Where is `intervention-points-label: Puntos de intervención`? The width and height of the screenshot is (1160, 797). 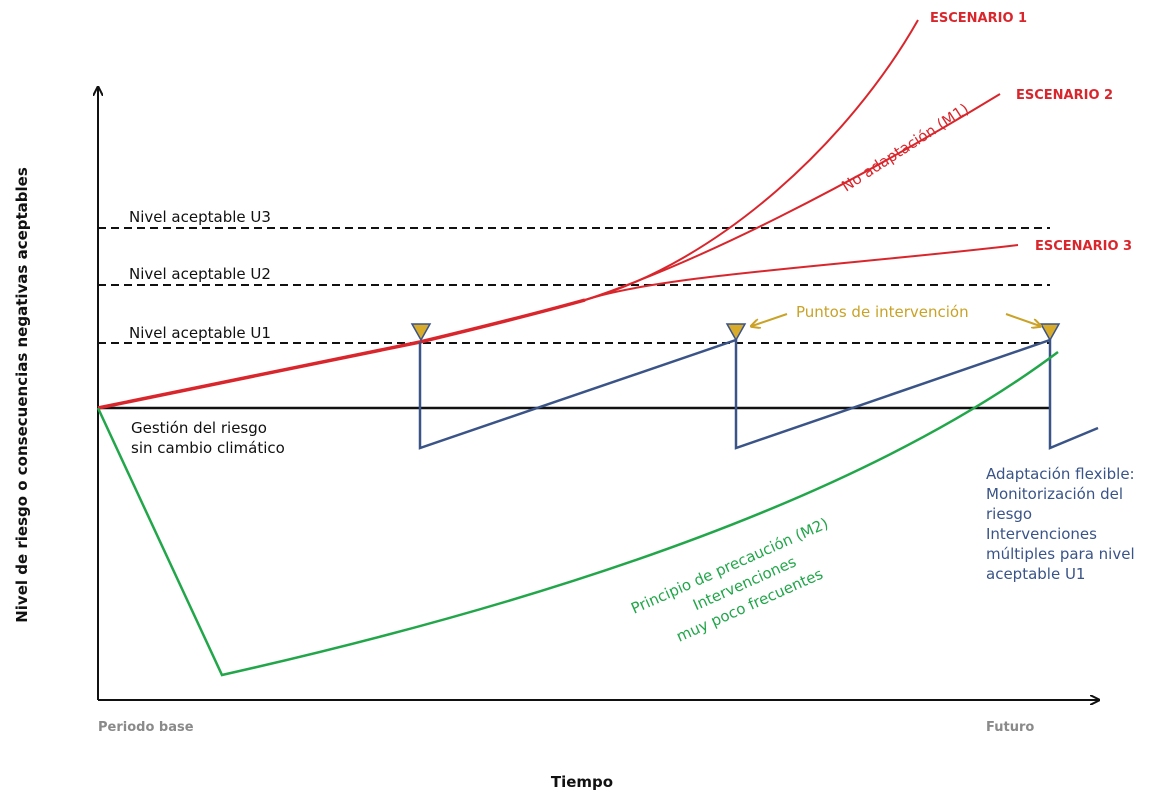
intervention-points-label: Puntos de intervención is located at coordinates (882, 312).